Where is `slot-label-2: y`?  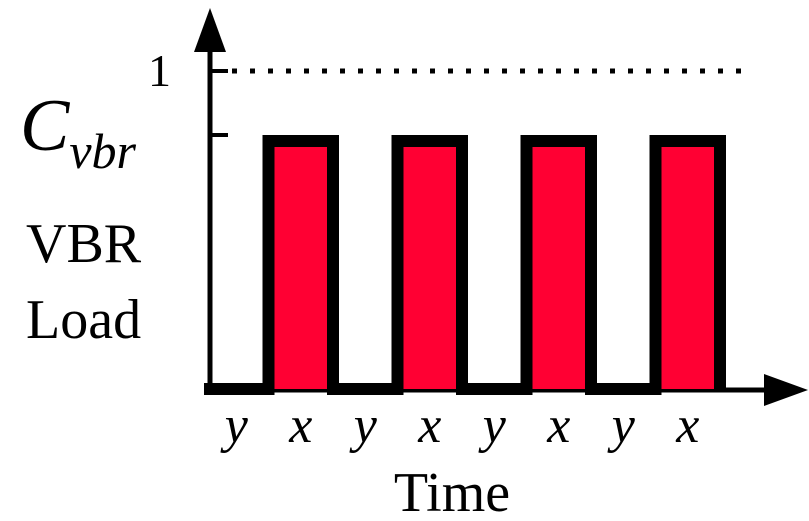 slot-label-2: y is located at coordinates (363, 425).